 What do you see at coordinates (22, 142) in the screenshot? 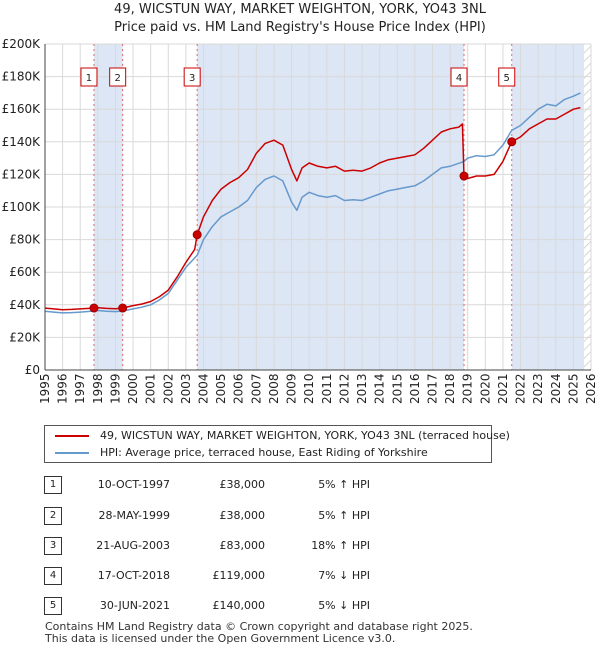
I see `y-tick-label: £140K` at bounding box center [22, 142].